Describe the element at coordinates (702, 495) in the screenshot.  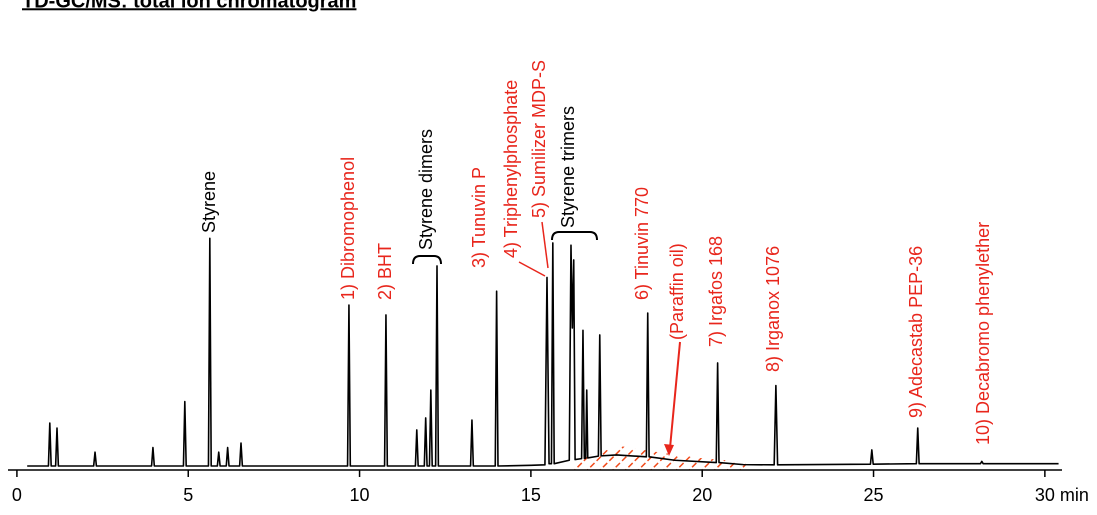
I see `x-tick-label: 20` at that location.